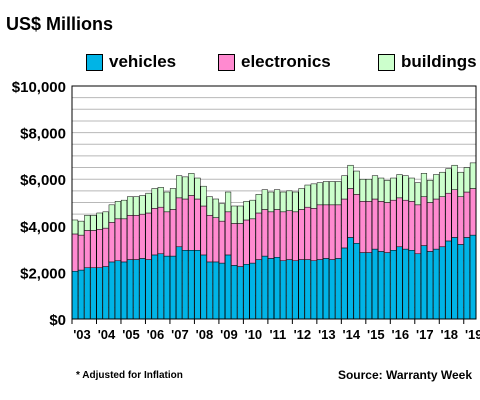  Describe the element at coordinates (327, 334) in the screenshot. I see `x-tick-label: '13` at that location.